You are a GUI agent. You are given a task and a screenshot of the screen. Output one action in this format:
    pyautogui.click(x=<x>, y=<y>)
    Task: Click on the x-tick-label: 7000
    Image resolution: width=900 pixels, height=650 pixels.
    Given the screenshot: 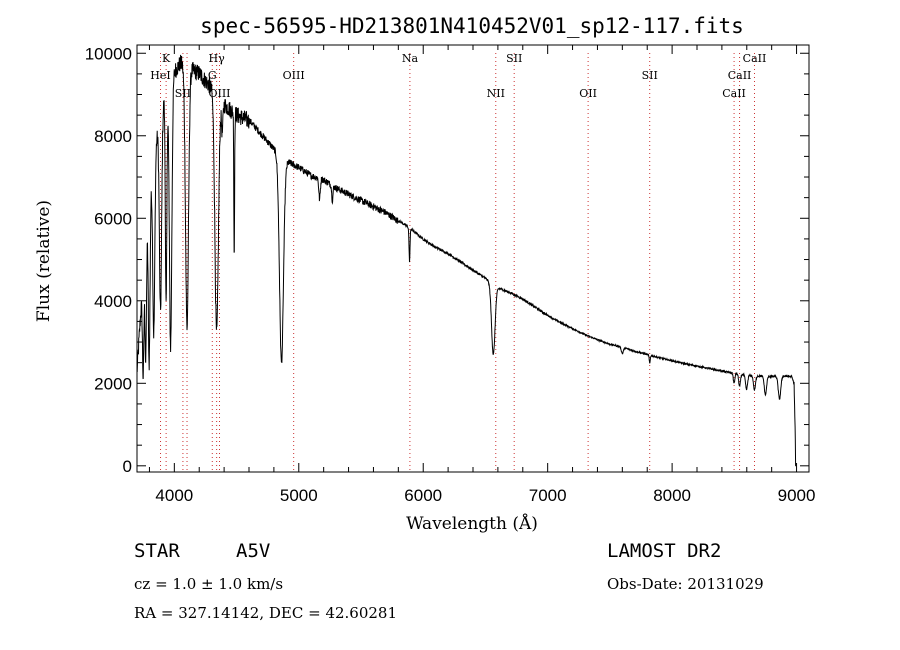 What is the action you would take?
    pyautogui.click(x=548, y=495)
    